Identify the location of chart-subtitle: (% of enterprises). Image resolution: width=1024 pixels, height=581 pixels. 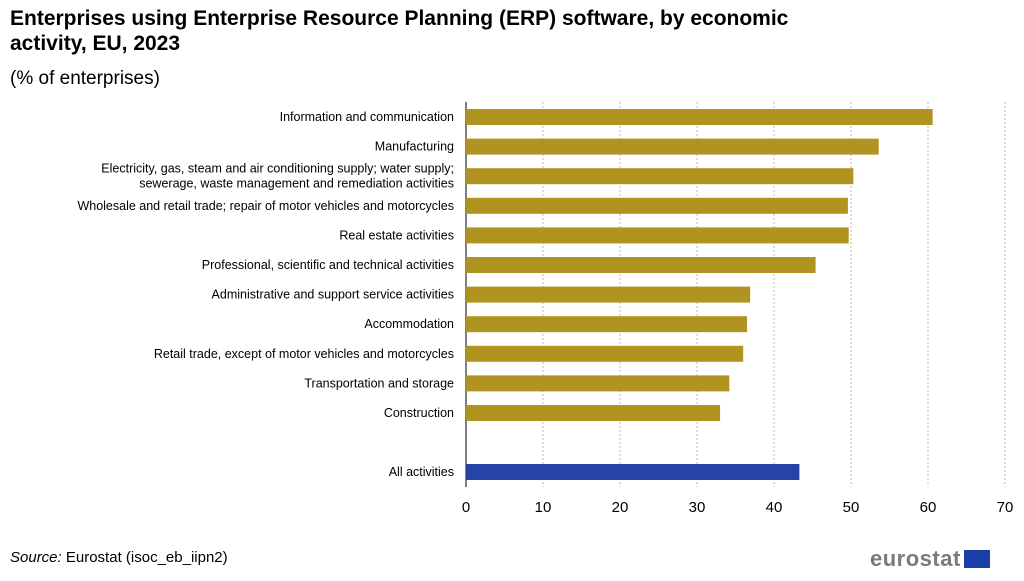
(85, 78).